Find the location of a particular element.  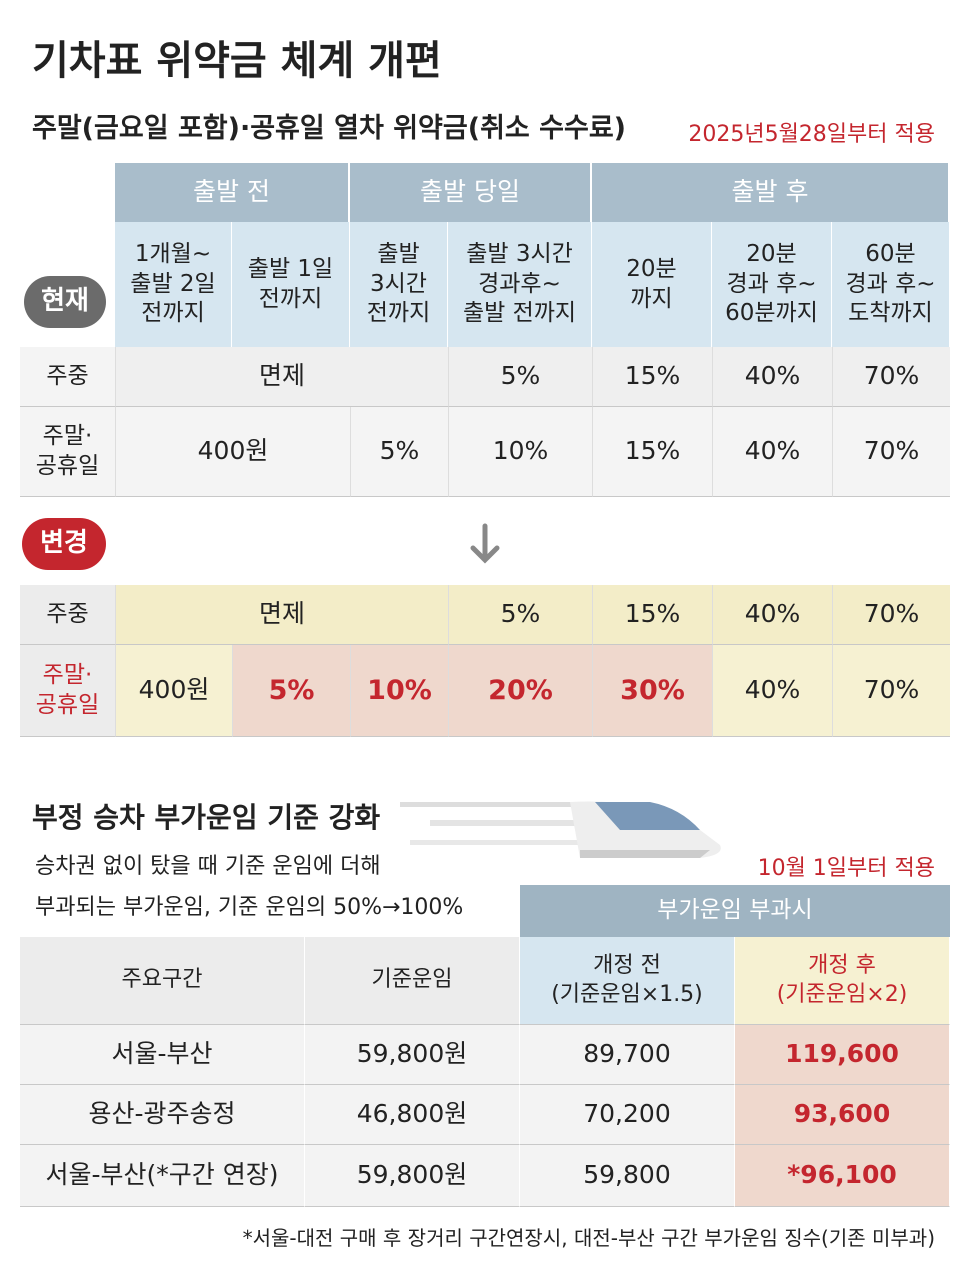

column-header: 개정 전 (기준운임×1.5) is located at coordinates (627, 981).